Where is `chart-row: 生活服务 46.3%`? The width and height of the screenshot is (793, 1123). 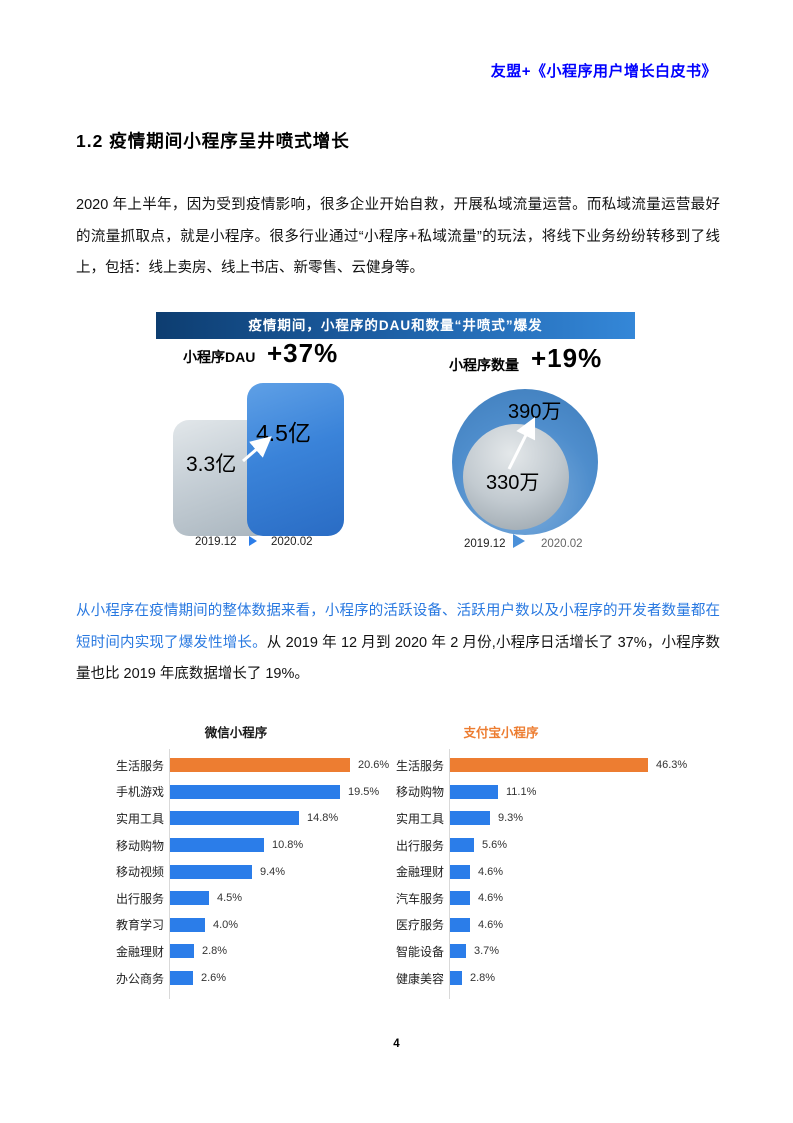
chart-row: 生活服务 46.3% is located at coordinates (541, 765).